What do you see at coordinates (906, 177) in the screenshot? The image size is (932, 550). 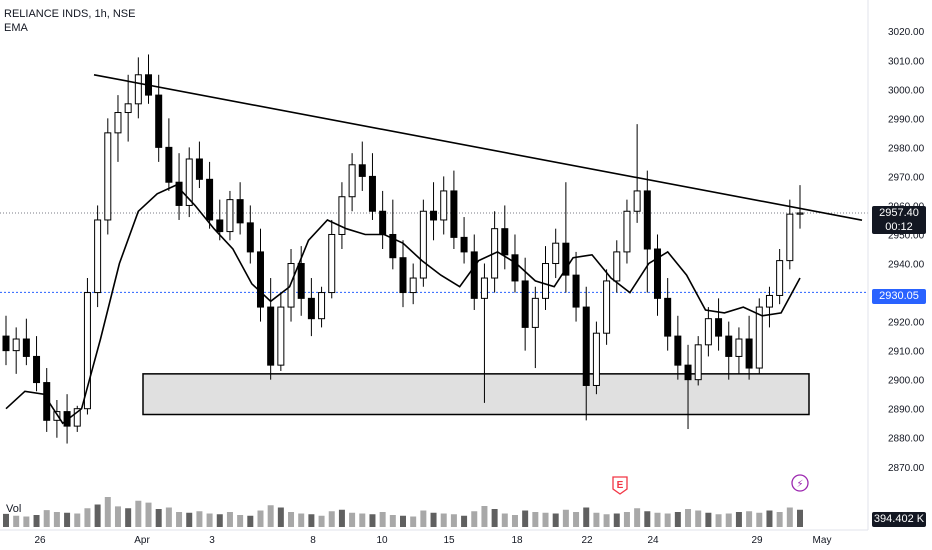 I see `price-tick: 2970.00` at bounding box center [906, 177].